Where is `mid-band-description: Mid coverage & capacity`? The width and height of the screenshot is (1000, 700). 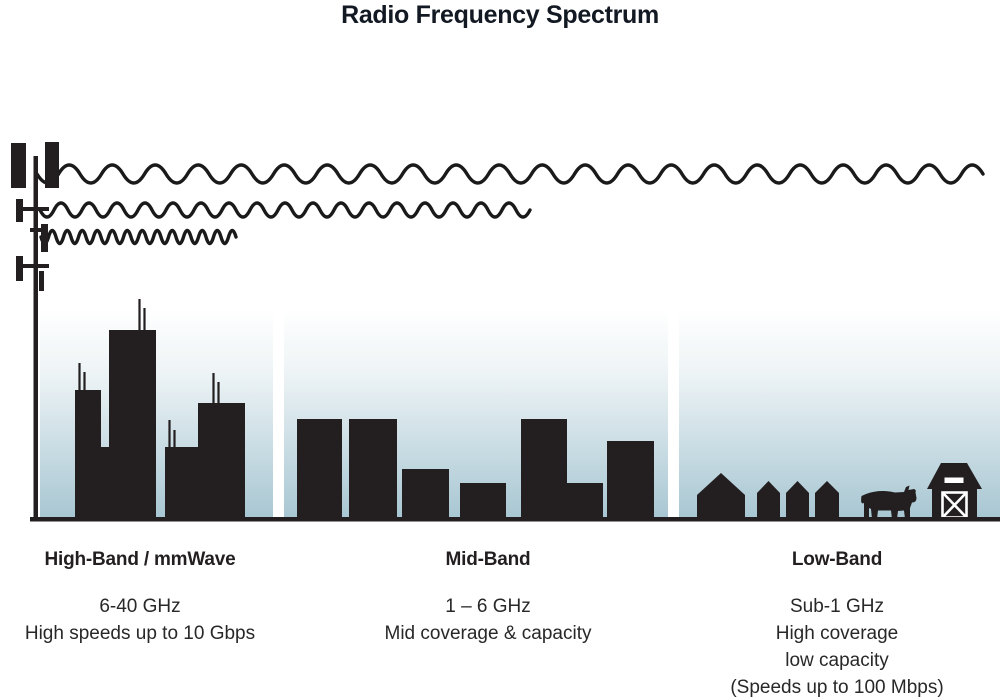
mid-band-description: Mid coverage & capacity is located at coordinates (488, 633).